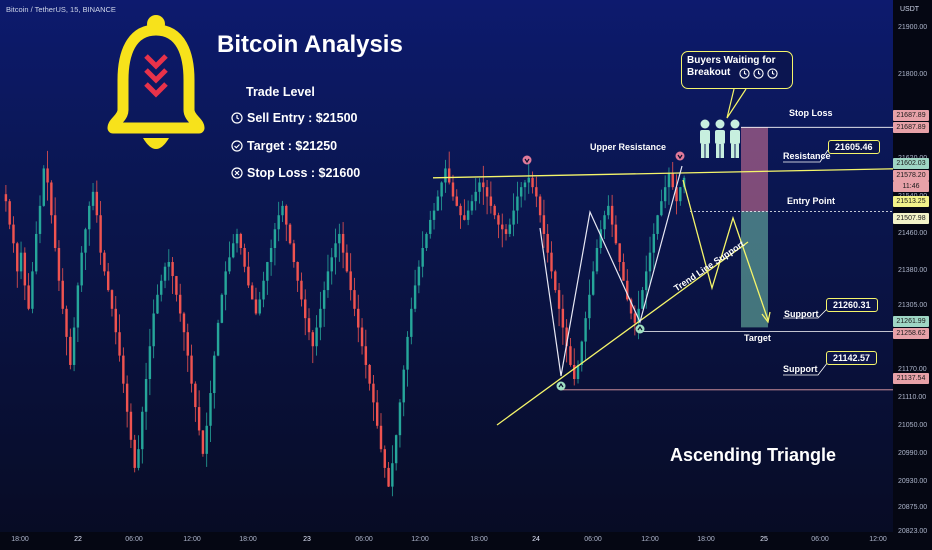 The width and height of the screenshot is (932, 550). Describe the element at coordinates (912, 369) in the screenshot. I see `y-tick-label: 21170.00` at that location.